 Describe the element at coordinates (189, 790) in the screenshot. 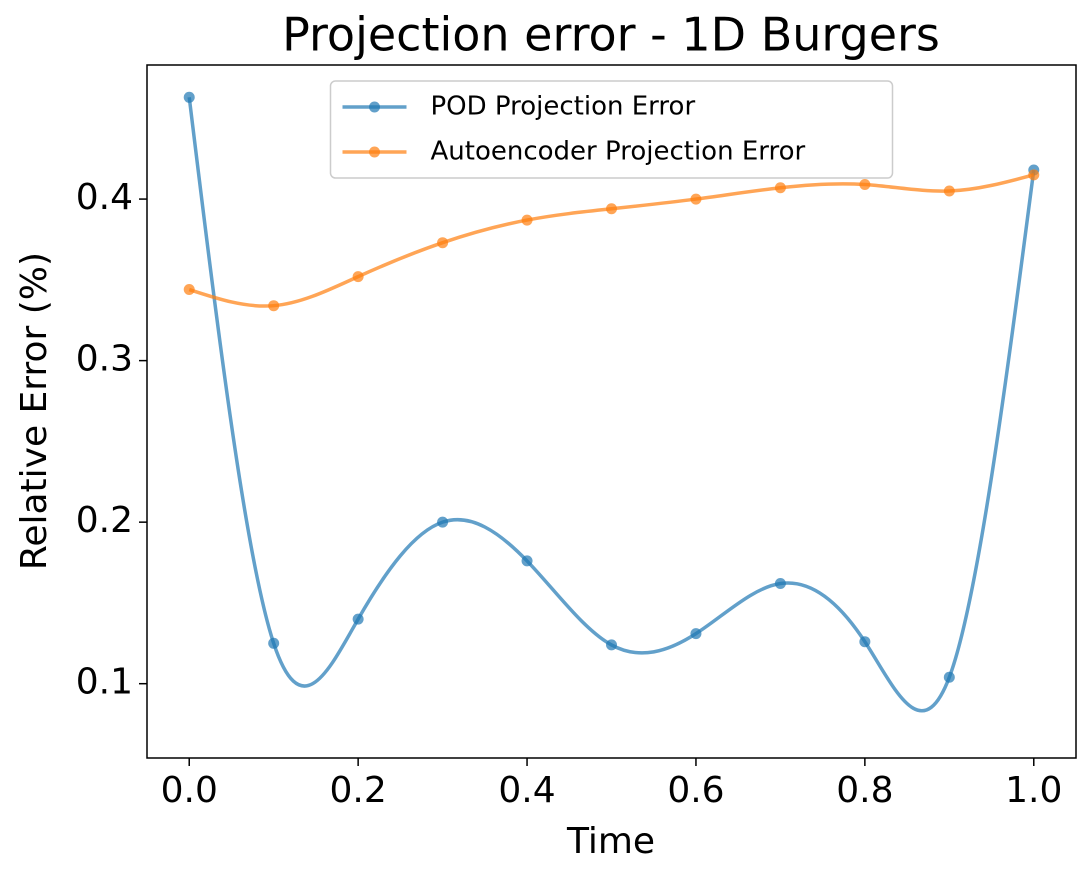

I see `x-tick-label: 0.0` at that location.